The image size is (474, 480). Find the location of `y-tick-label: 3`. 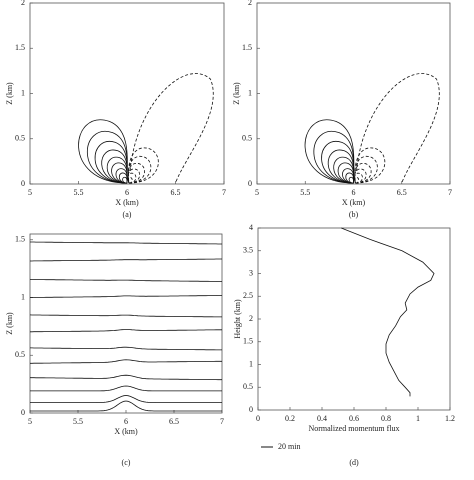

y-tick-label: 3 is located at coordinates (251, 272).